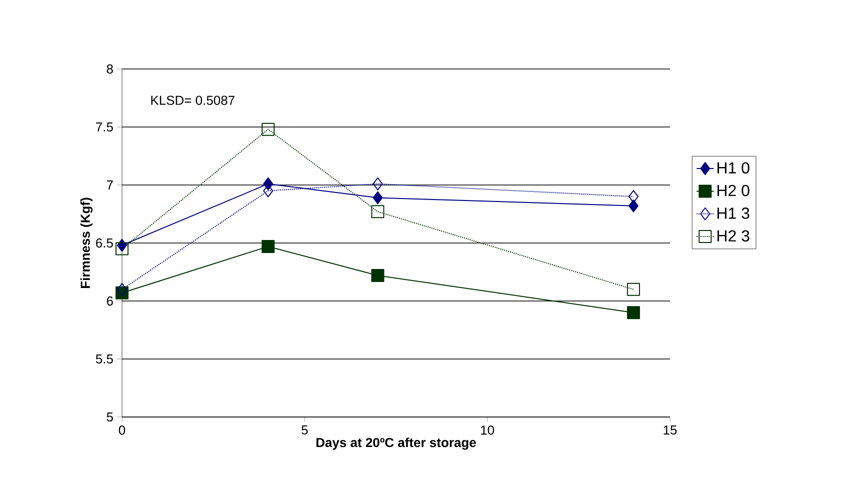  Describe the element at coordinates (670, 430) in the screenshot. I see `x-tick-label: 15` at that location.